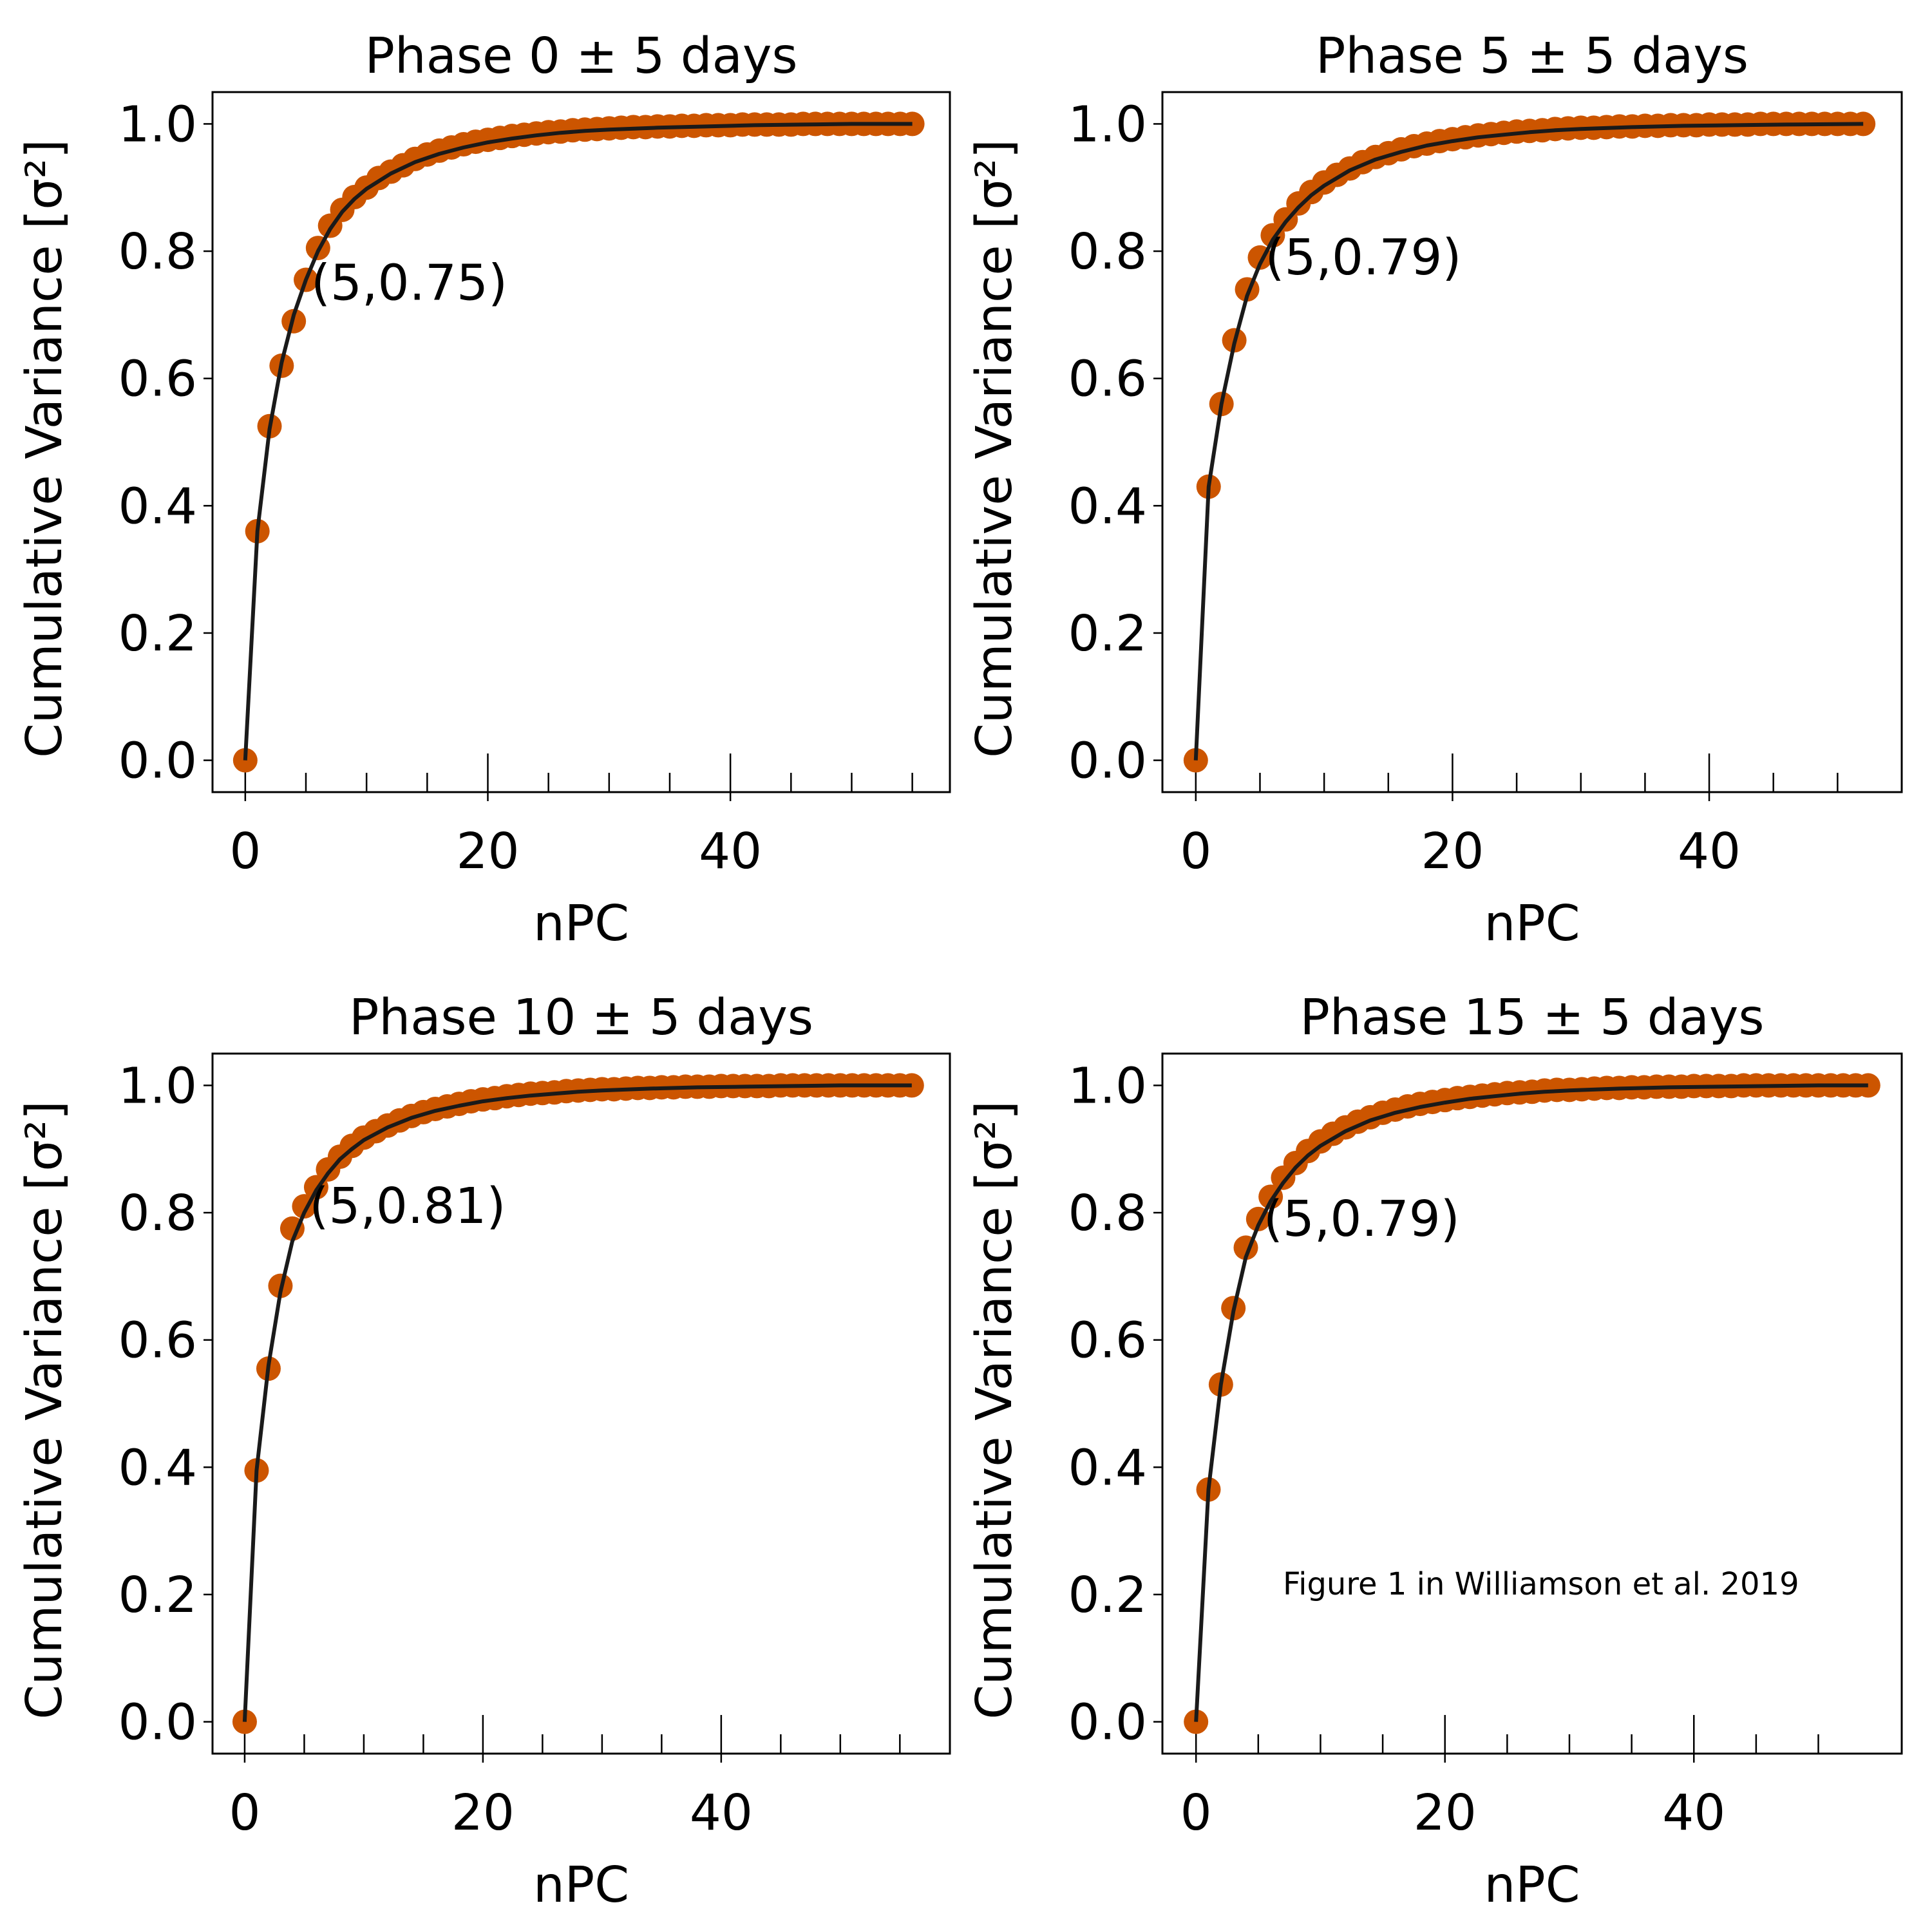  I want to click on chart-title: Phase 0 ± 5 days, so click(581, 56).